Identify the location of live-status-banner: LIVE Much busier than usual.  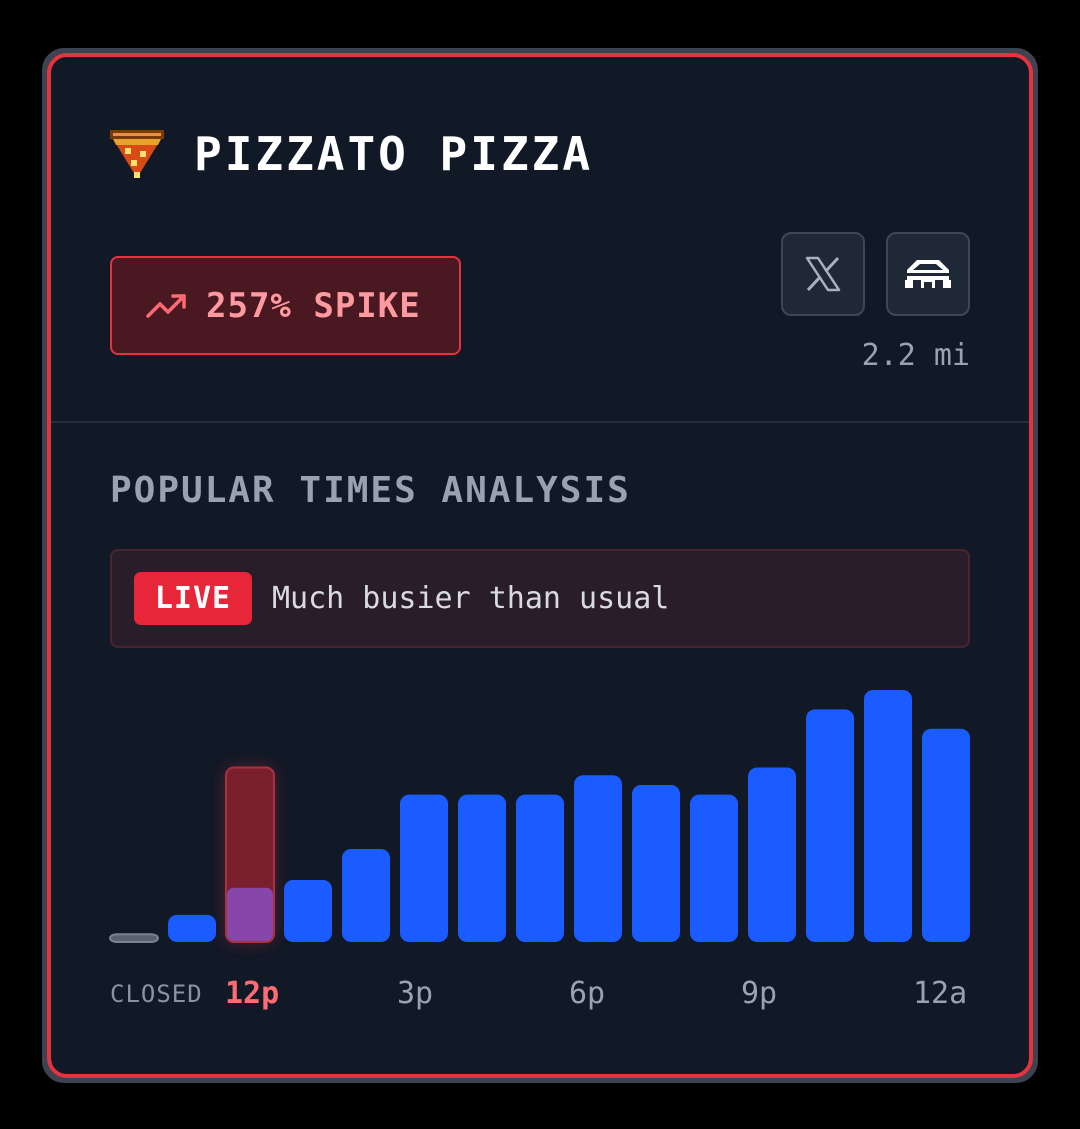
(540, 598).